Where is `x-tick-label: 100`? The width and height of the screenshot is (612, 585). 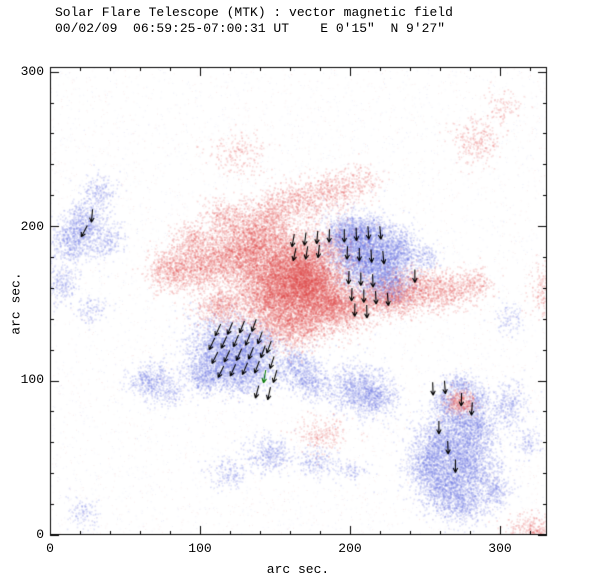 x-tick-label: 100 is located at coordinates (200, 548).